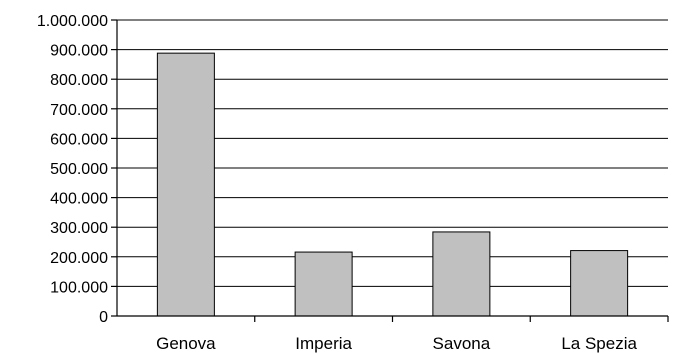 The width and height of the screenshot is (685, 354). Describe the element at coordinates (103, 317) in the screenshot. I see `y-tick-label: 0` at that location.